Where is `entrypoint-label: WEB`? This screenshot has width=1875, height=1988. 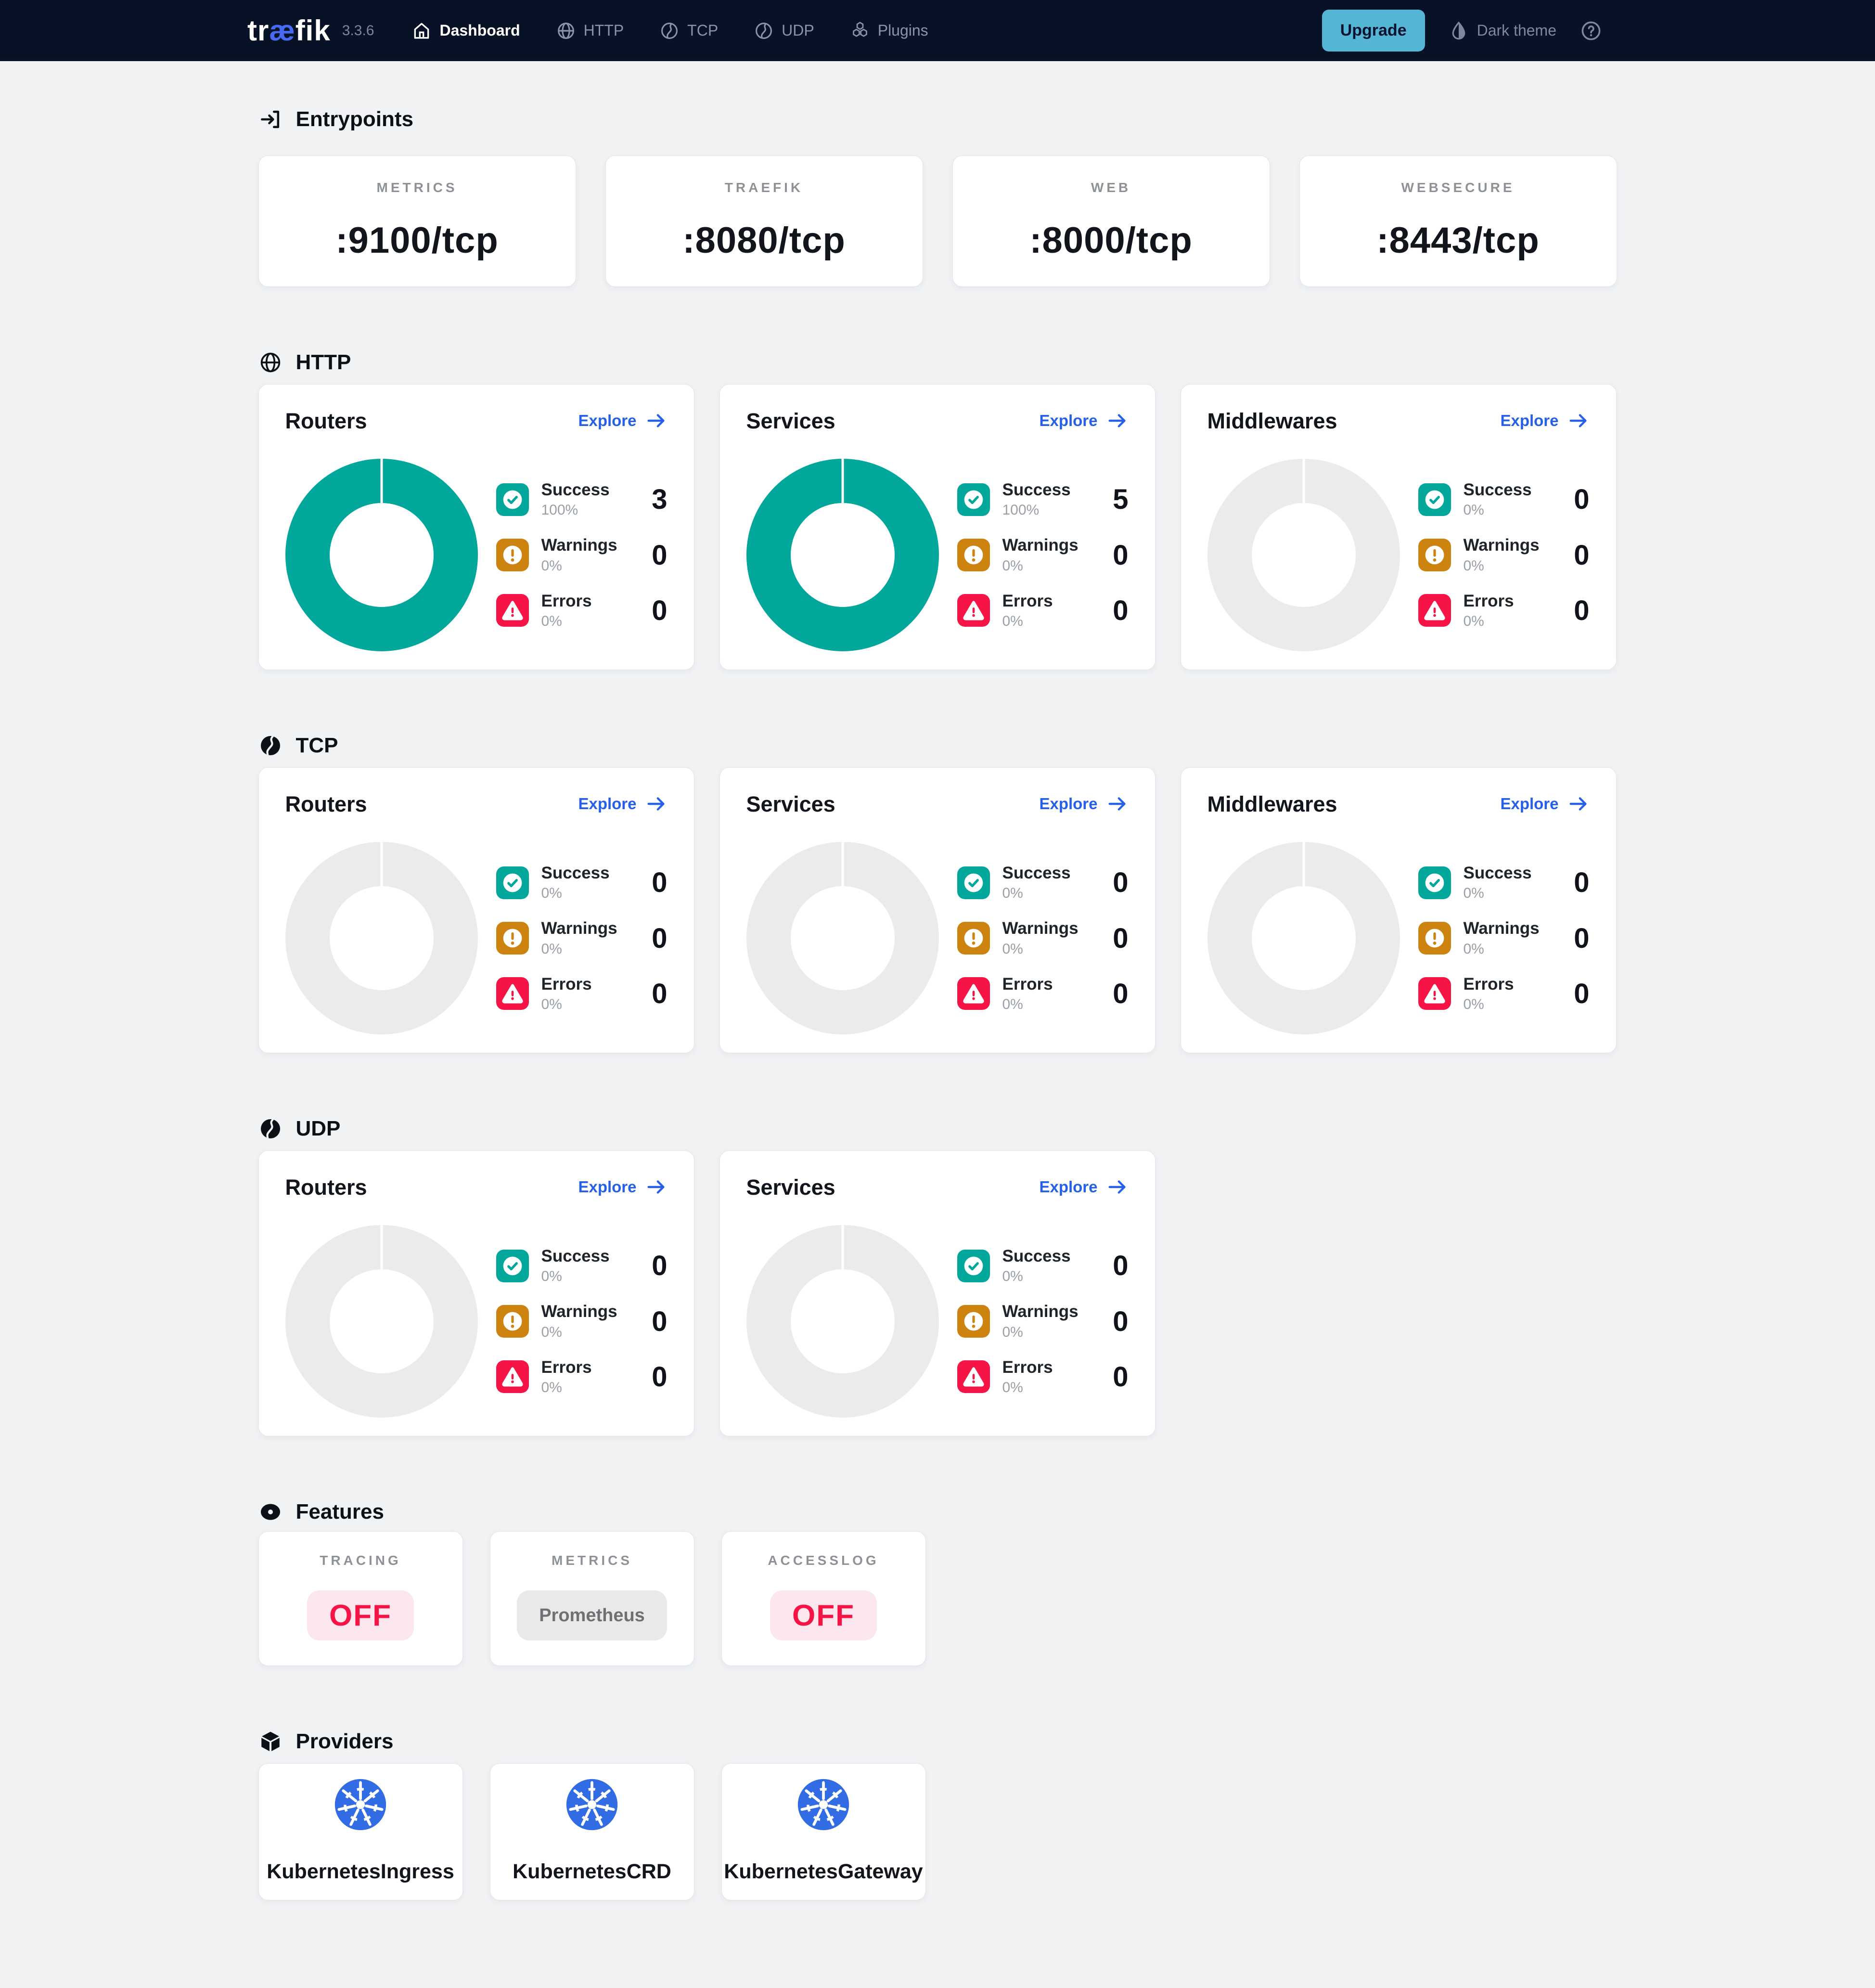
entrypoint-label: WEB is located at coordinates (1111, 188).